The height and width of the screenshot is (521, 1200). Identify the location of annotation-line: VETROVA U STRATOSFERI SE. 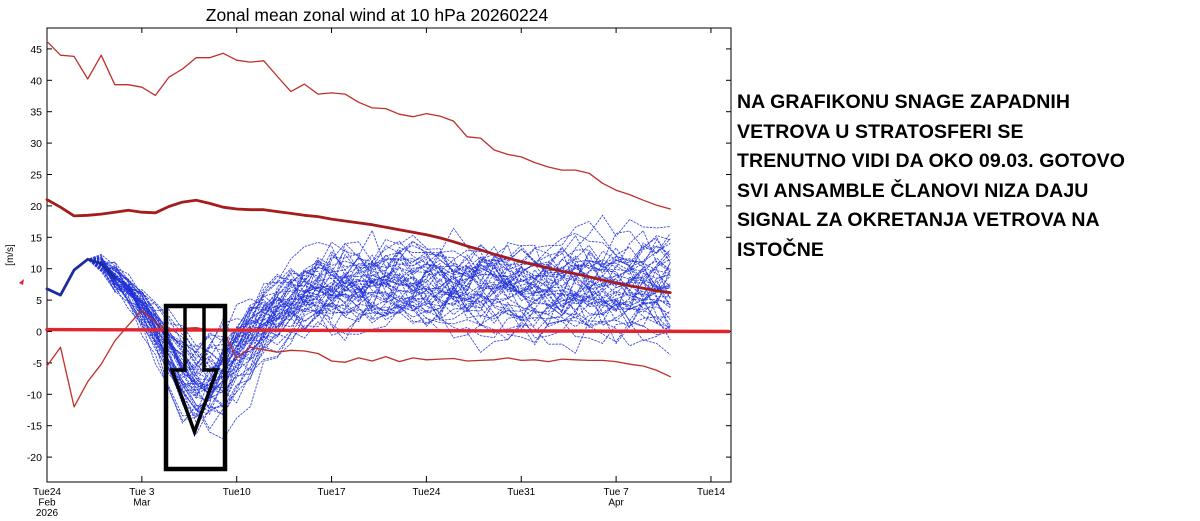
(880, 131).